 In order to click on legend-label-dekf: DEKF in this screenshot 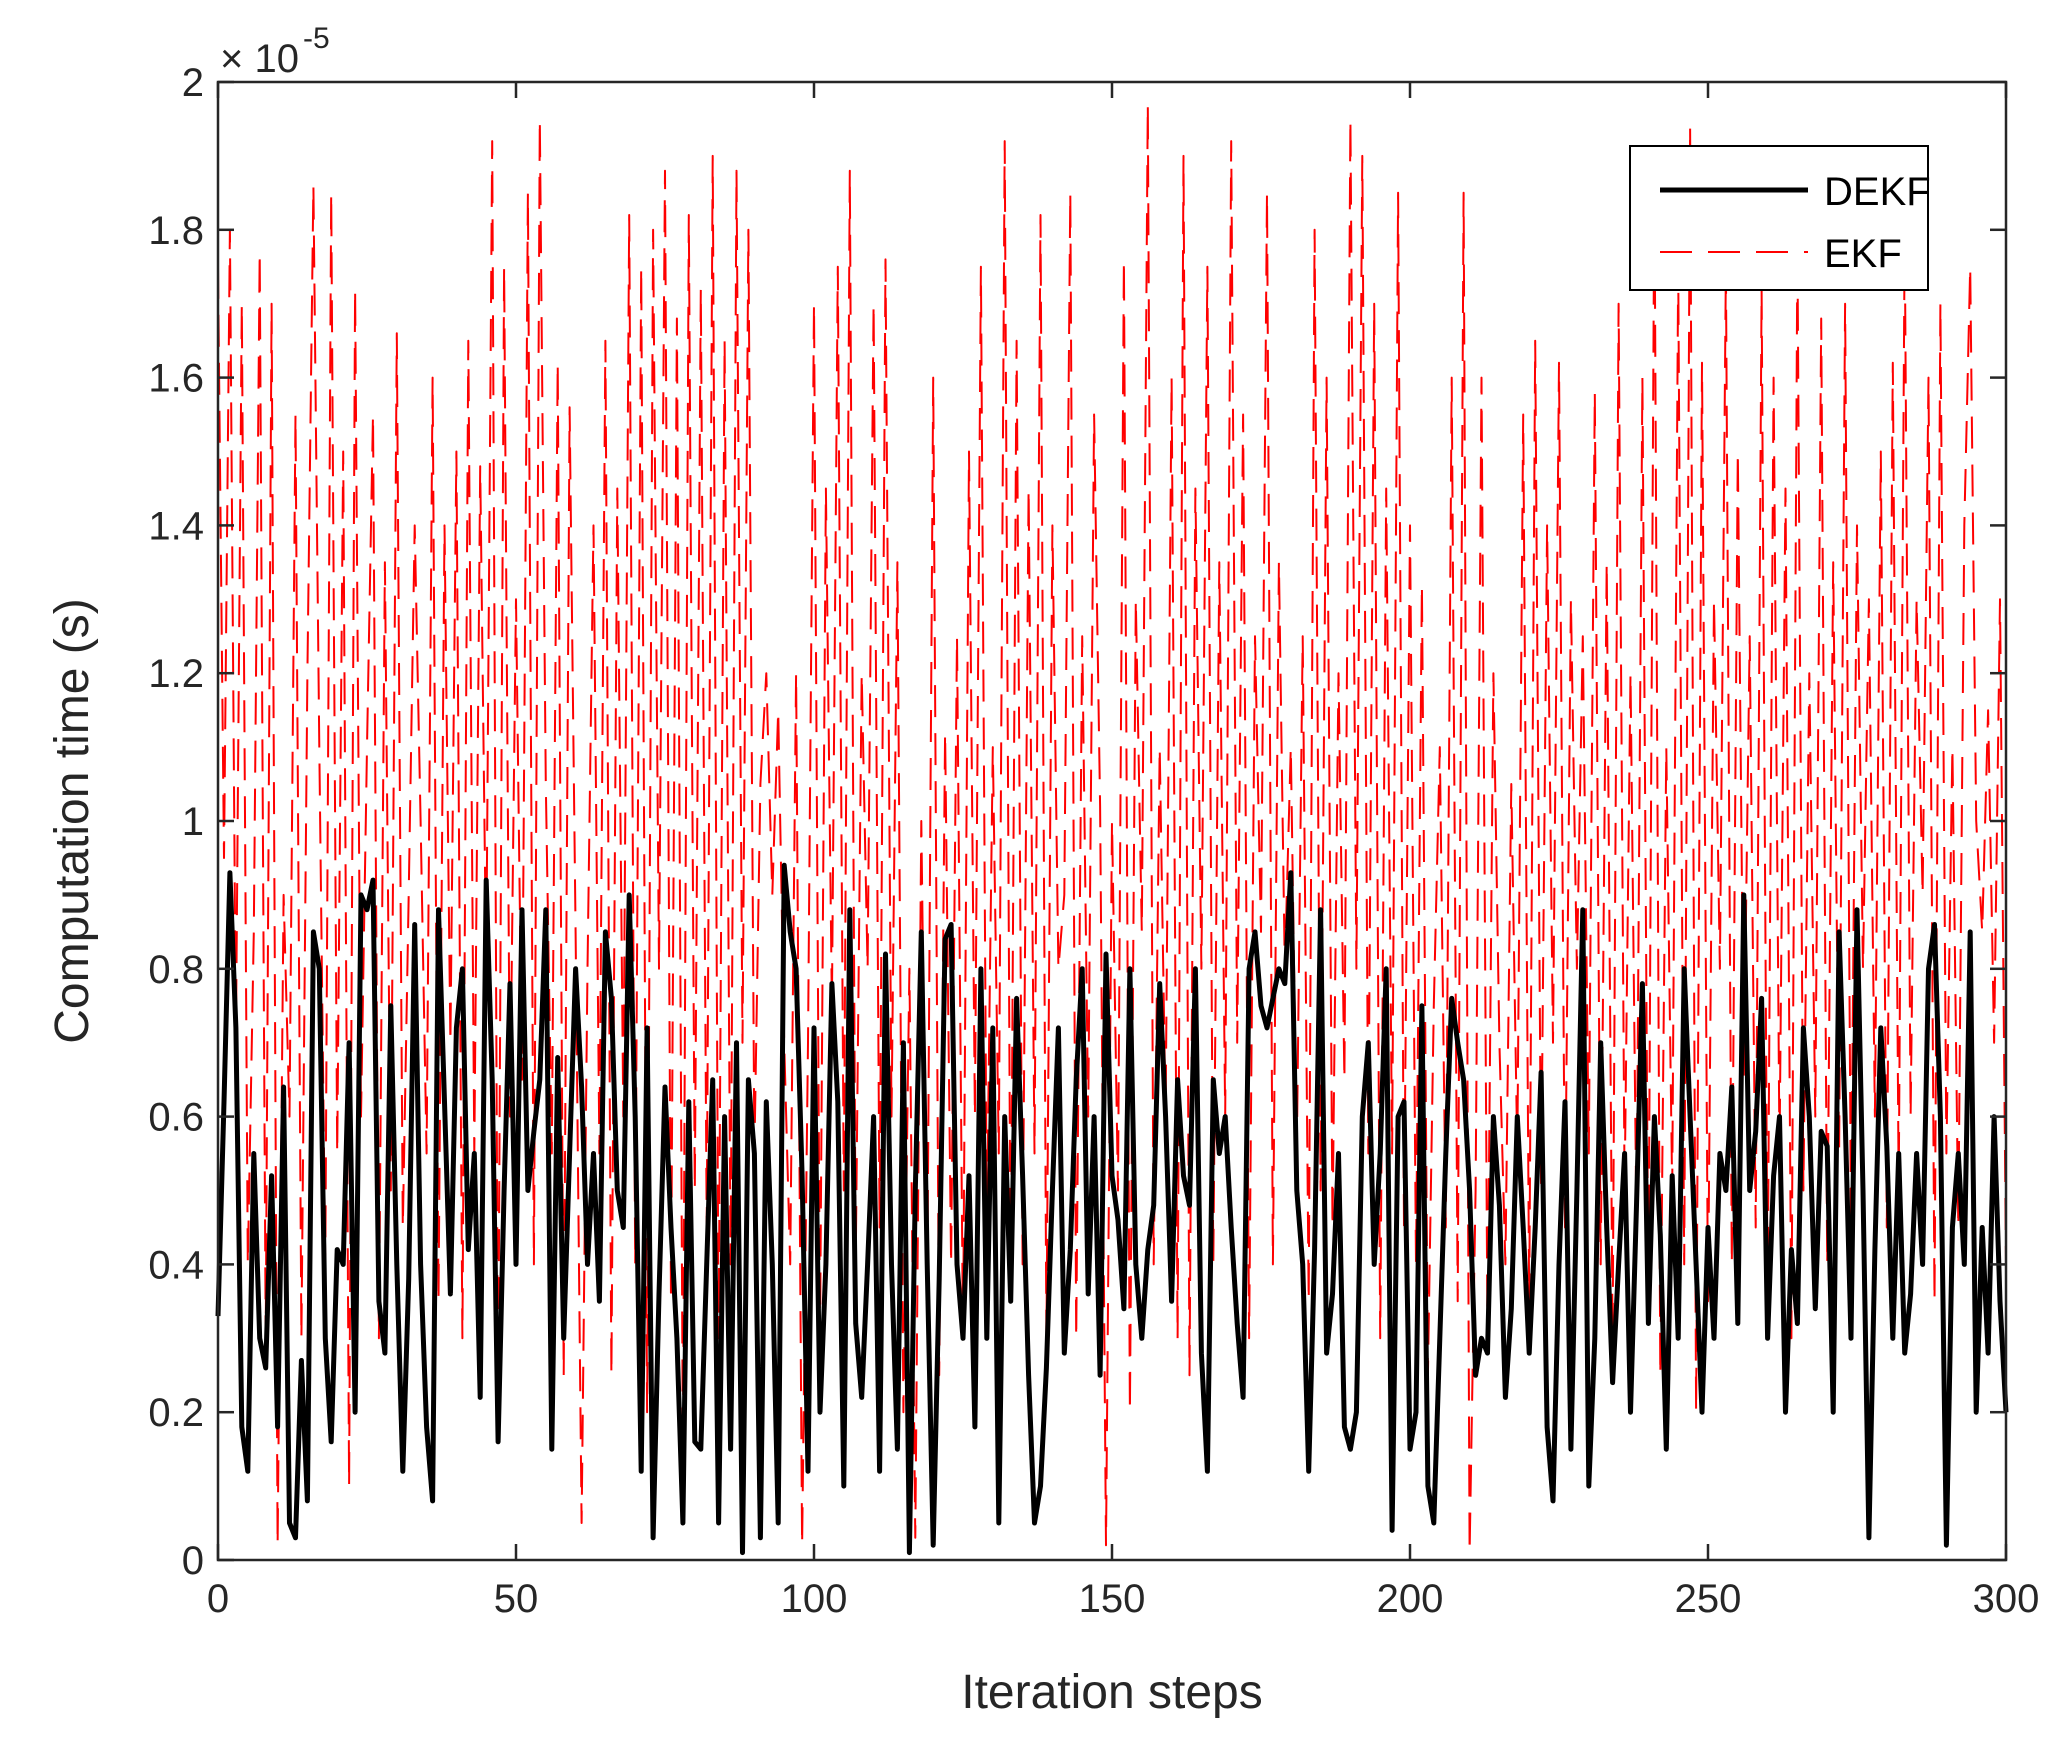, I will do `click(1877, 192)`.